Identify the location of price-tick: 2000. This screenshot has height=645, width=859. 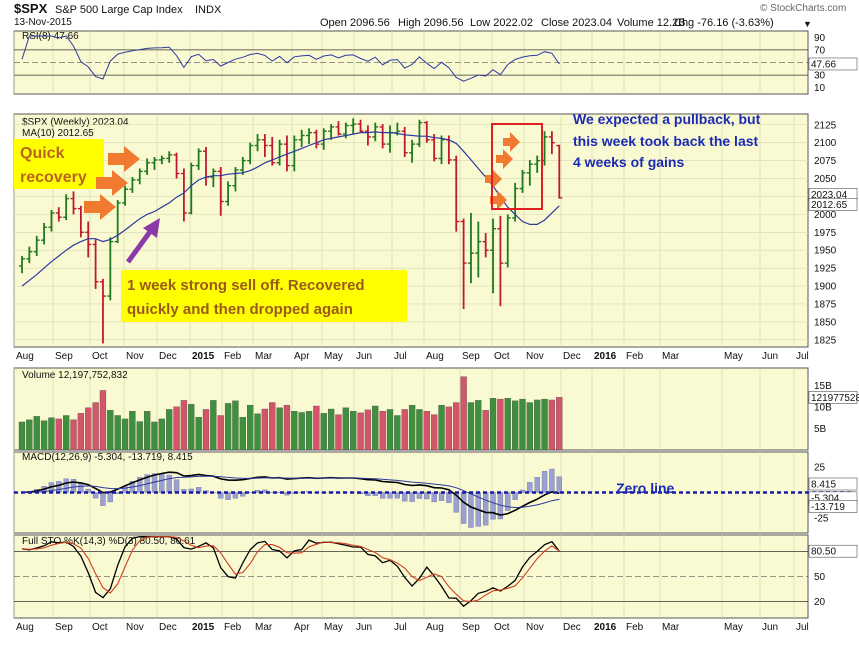
(825, 215).